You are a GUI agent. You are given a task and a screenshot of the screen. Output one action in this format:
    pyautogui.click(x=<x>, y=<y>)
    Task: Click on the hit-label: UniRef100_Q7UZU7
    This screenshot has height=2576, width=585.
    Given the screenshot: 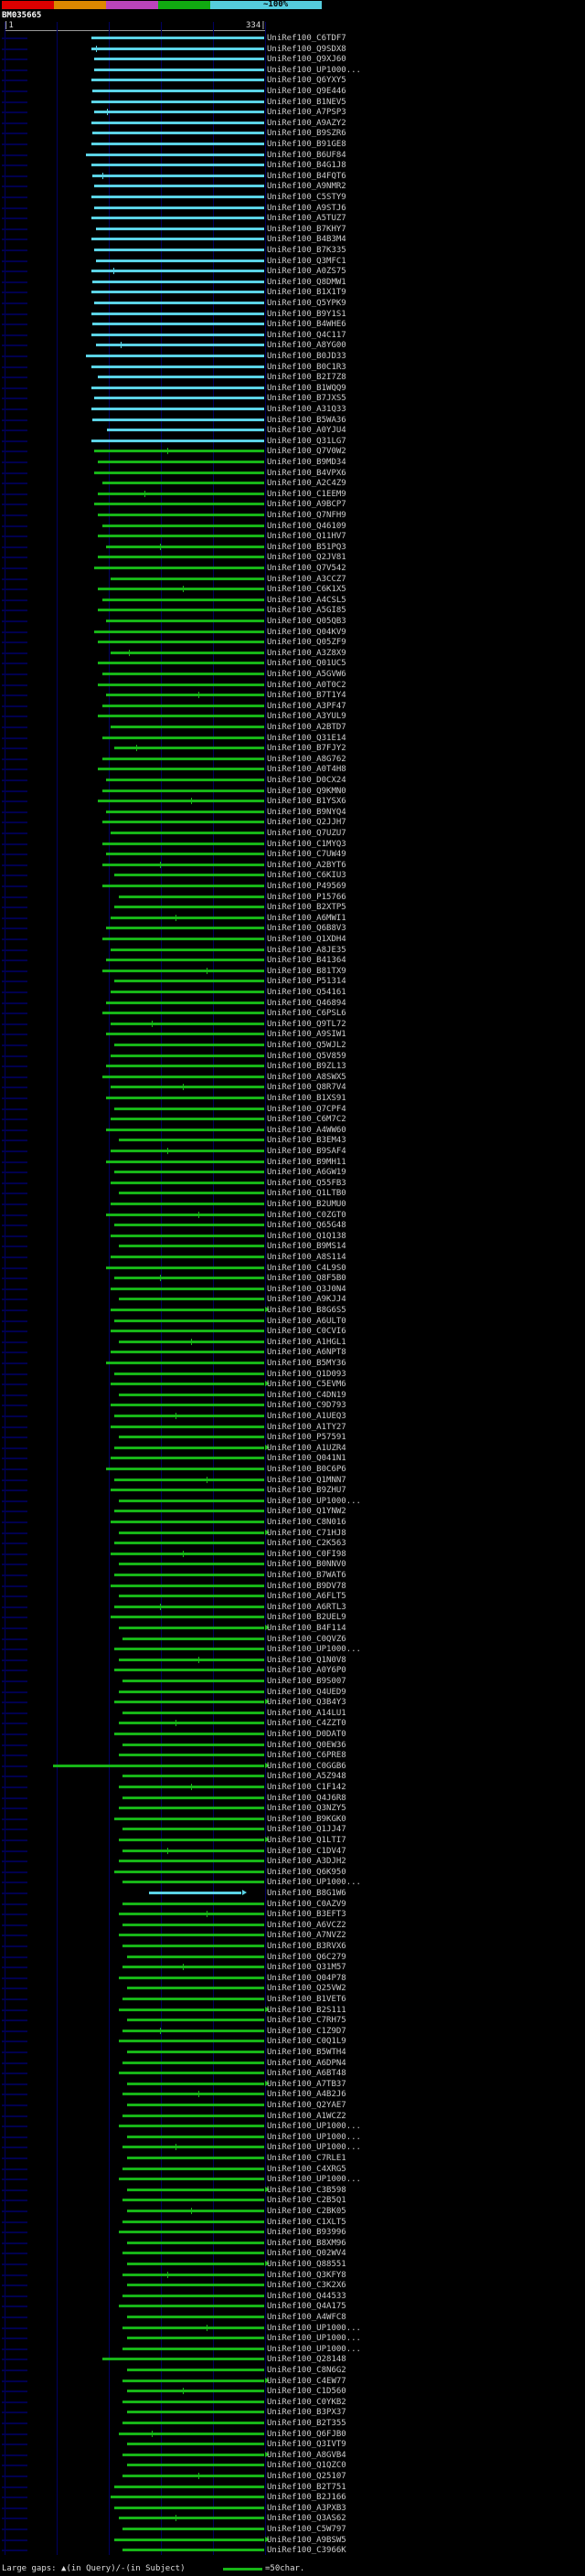 What is the action you would take?
    pyautogui.click(x=307, y=833)
    